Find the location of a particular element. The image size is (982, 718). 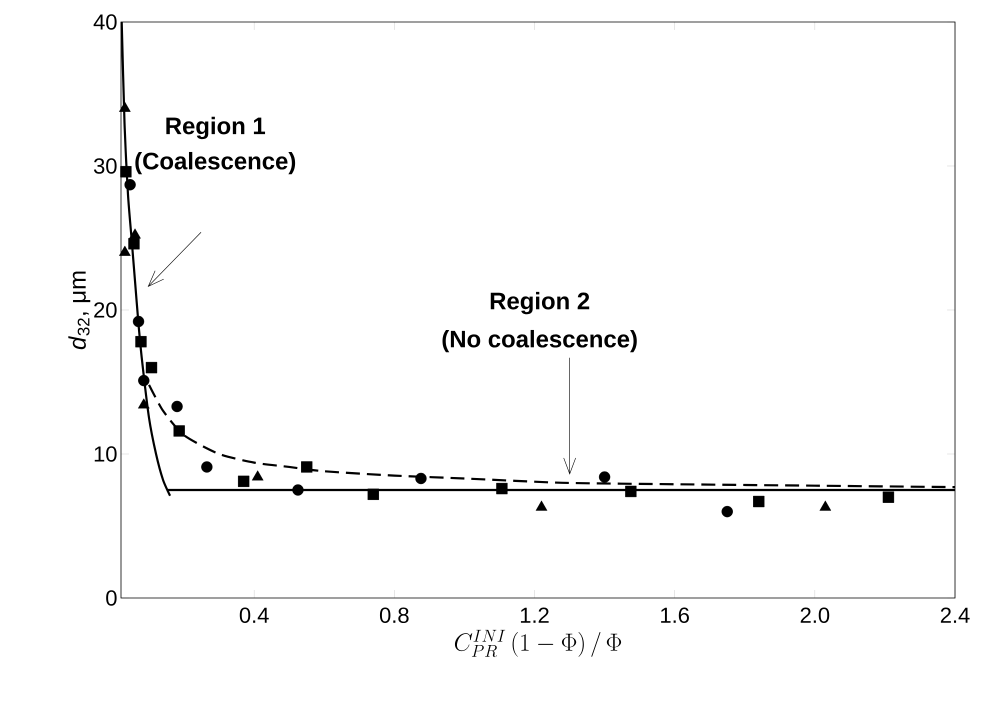

y-axis-title: d$_{32}$, μm is located at coordinates (79, 311).